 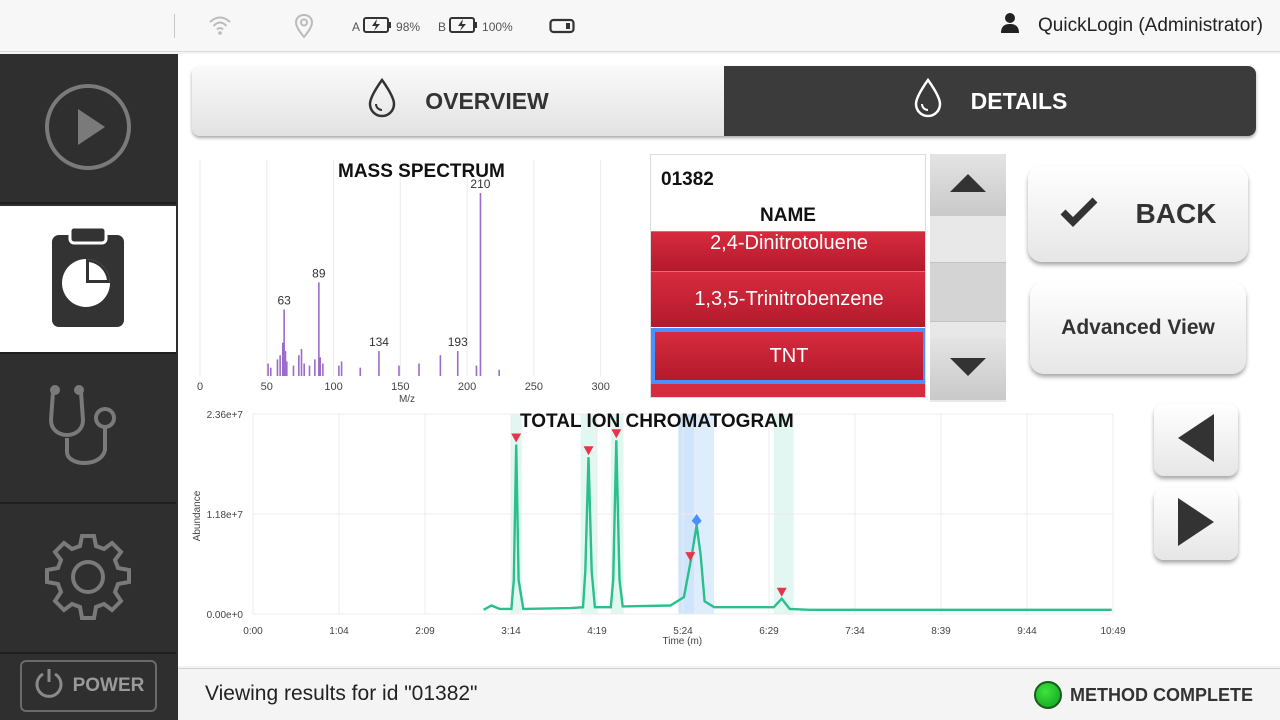 What do you see at coordinates (788, 215) in the screenshot?
I see `name-column-header: NAME` at bounding box center [788, 215].